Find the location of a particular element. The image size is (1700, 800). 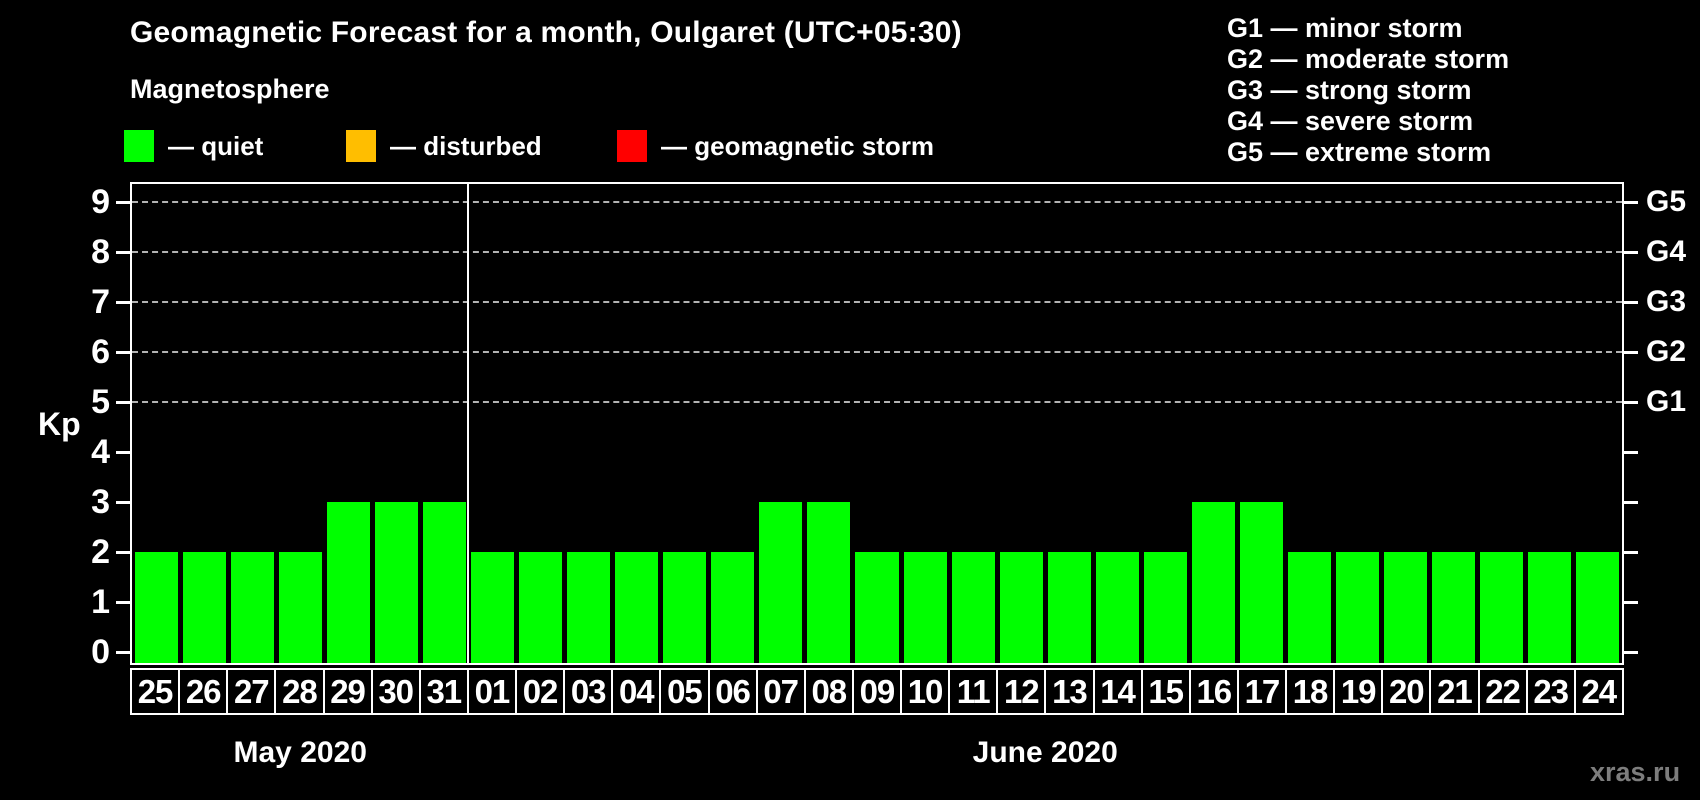

legend-item-label: — geomagnetic storm is located at coordinates (798, 145).